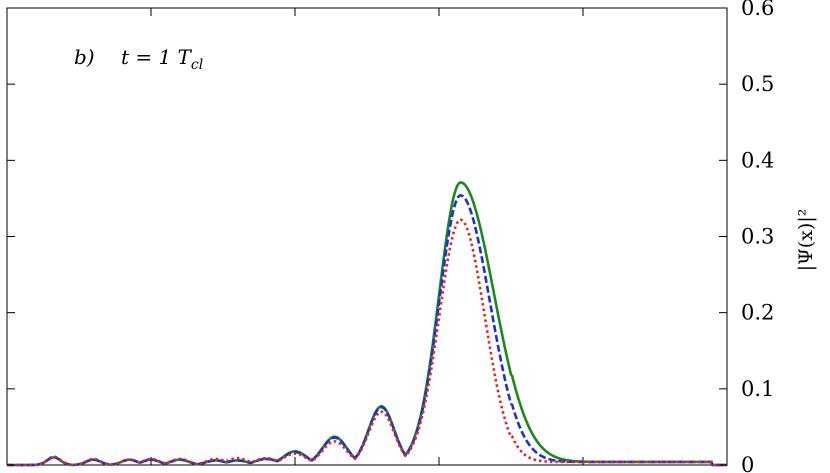 The image size is (830, 473). I want to click on y-tick-label-6: 0.6, so click(757, 10).